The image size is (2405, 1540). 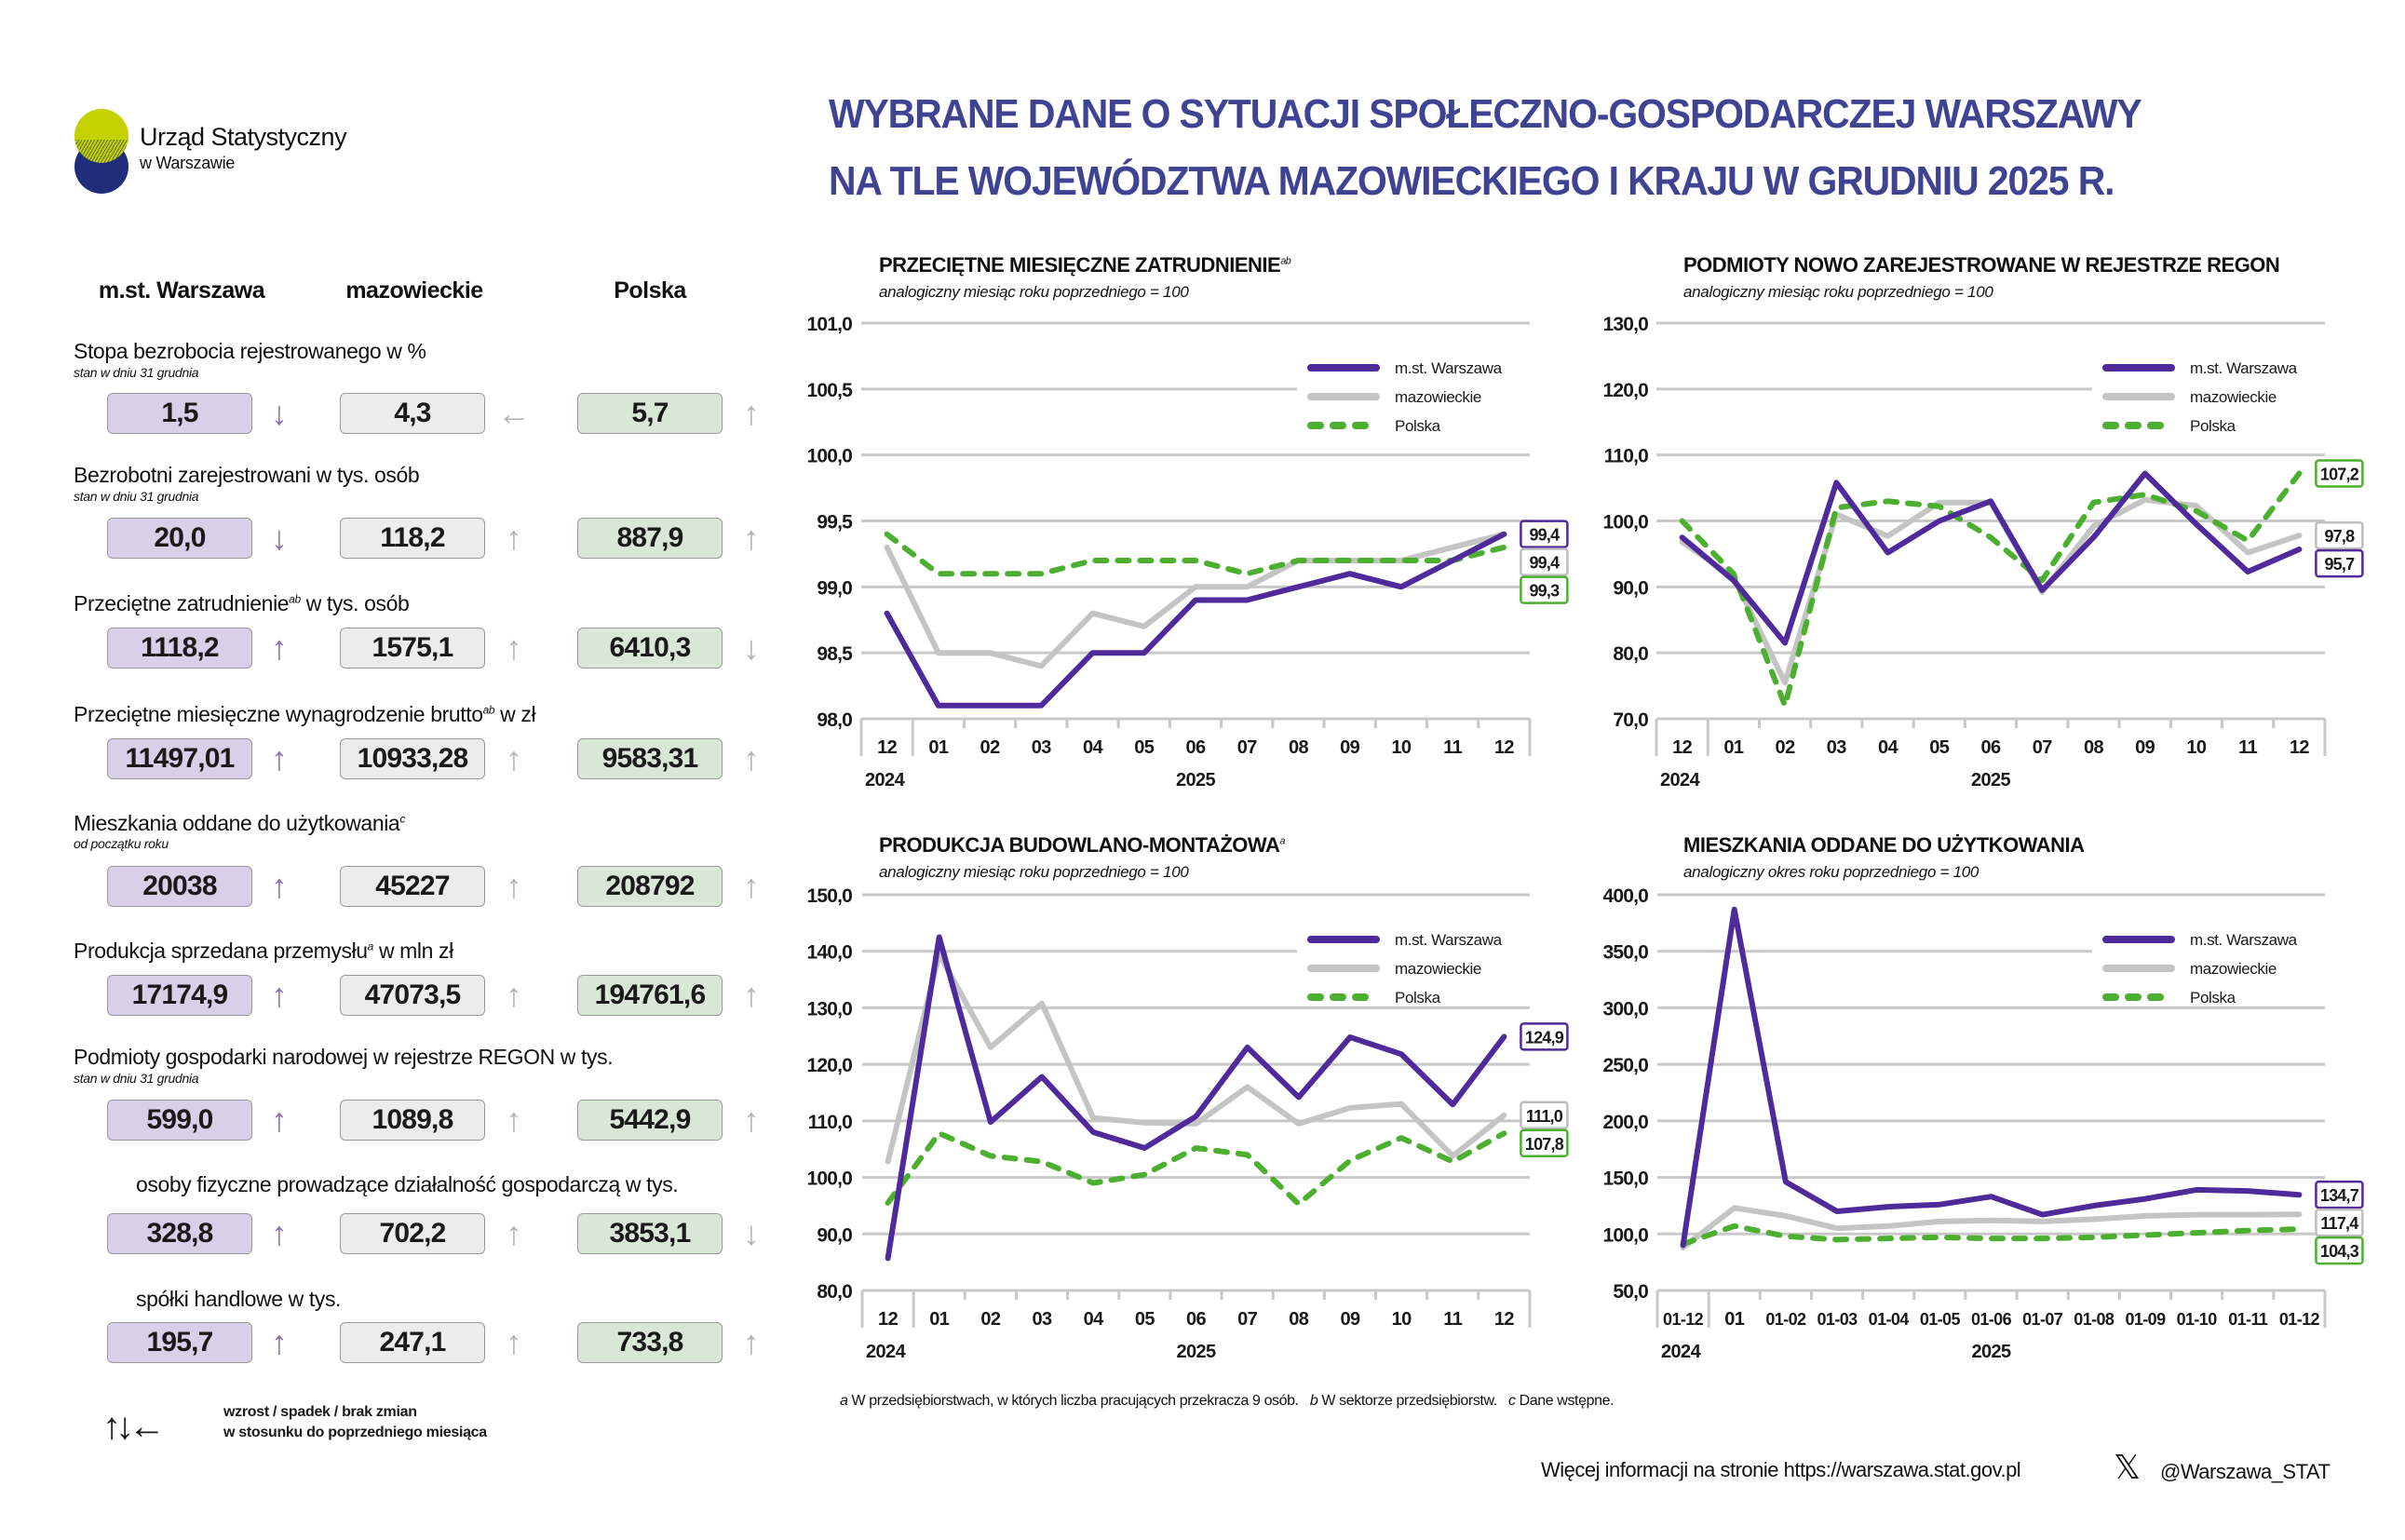 What do you see at coordinates (320, 1412) in the screenshot?
I see `trend-legend-line1: wzrost / spadek / brak zmian` at bounding box center [320, 1412].